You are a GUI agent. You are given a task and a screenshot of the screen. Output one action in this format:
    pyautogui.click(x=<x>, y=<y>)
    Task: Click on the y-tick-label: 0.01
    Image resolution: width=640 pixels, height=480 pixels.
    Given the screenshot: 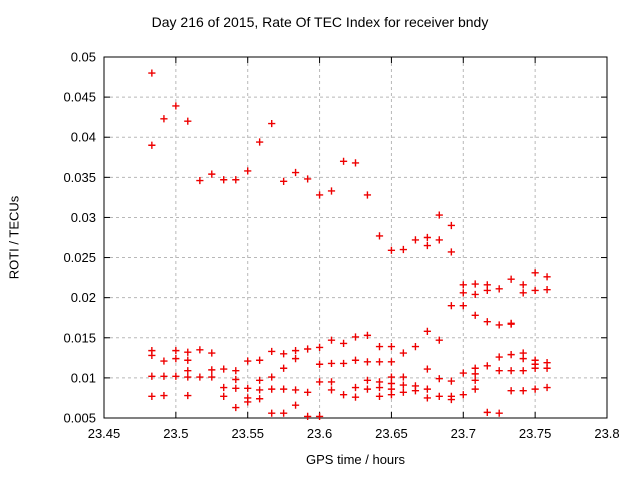 What is the action you would take?
    pyautogui.click(x=83, y=377)
    